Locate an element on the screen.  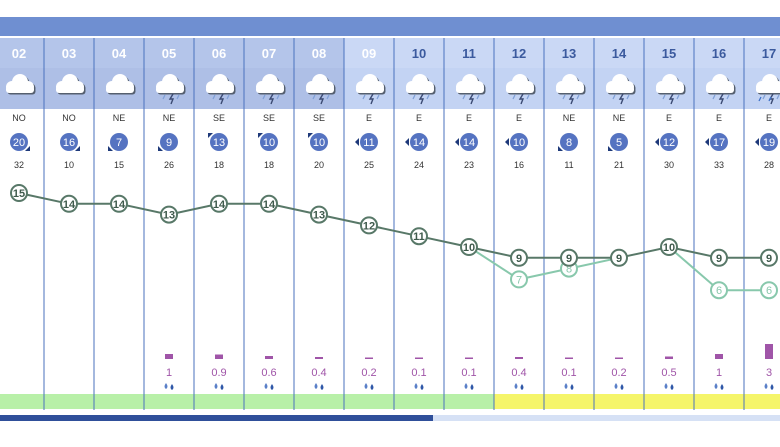
wind-gust-label: 32 is located at coordinates (19, 165).